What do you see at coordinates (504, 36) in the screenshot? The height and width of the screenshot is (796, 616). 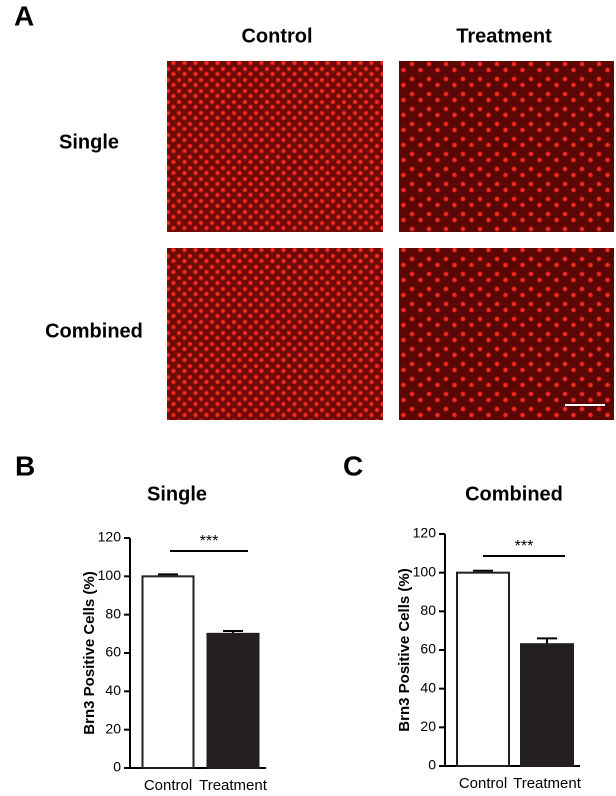 I see `column-label: Treatment` at bounding box center [504, 36].